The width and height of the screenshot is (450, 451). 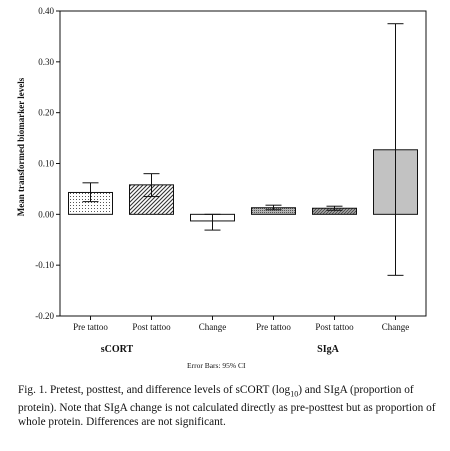 What do you see at coordinates (46, 113) in the screenshot?
I see `y-tick-label: 0.20` at bounding box center [46, 113].